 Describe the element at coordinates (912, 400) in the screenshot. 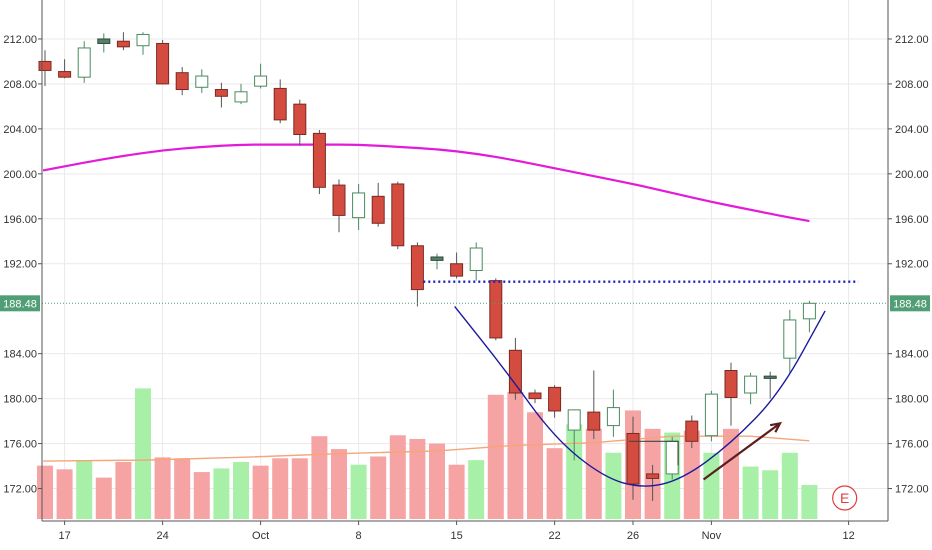

I see `right-price-tick-label: 180.00` at that location.